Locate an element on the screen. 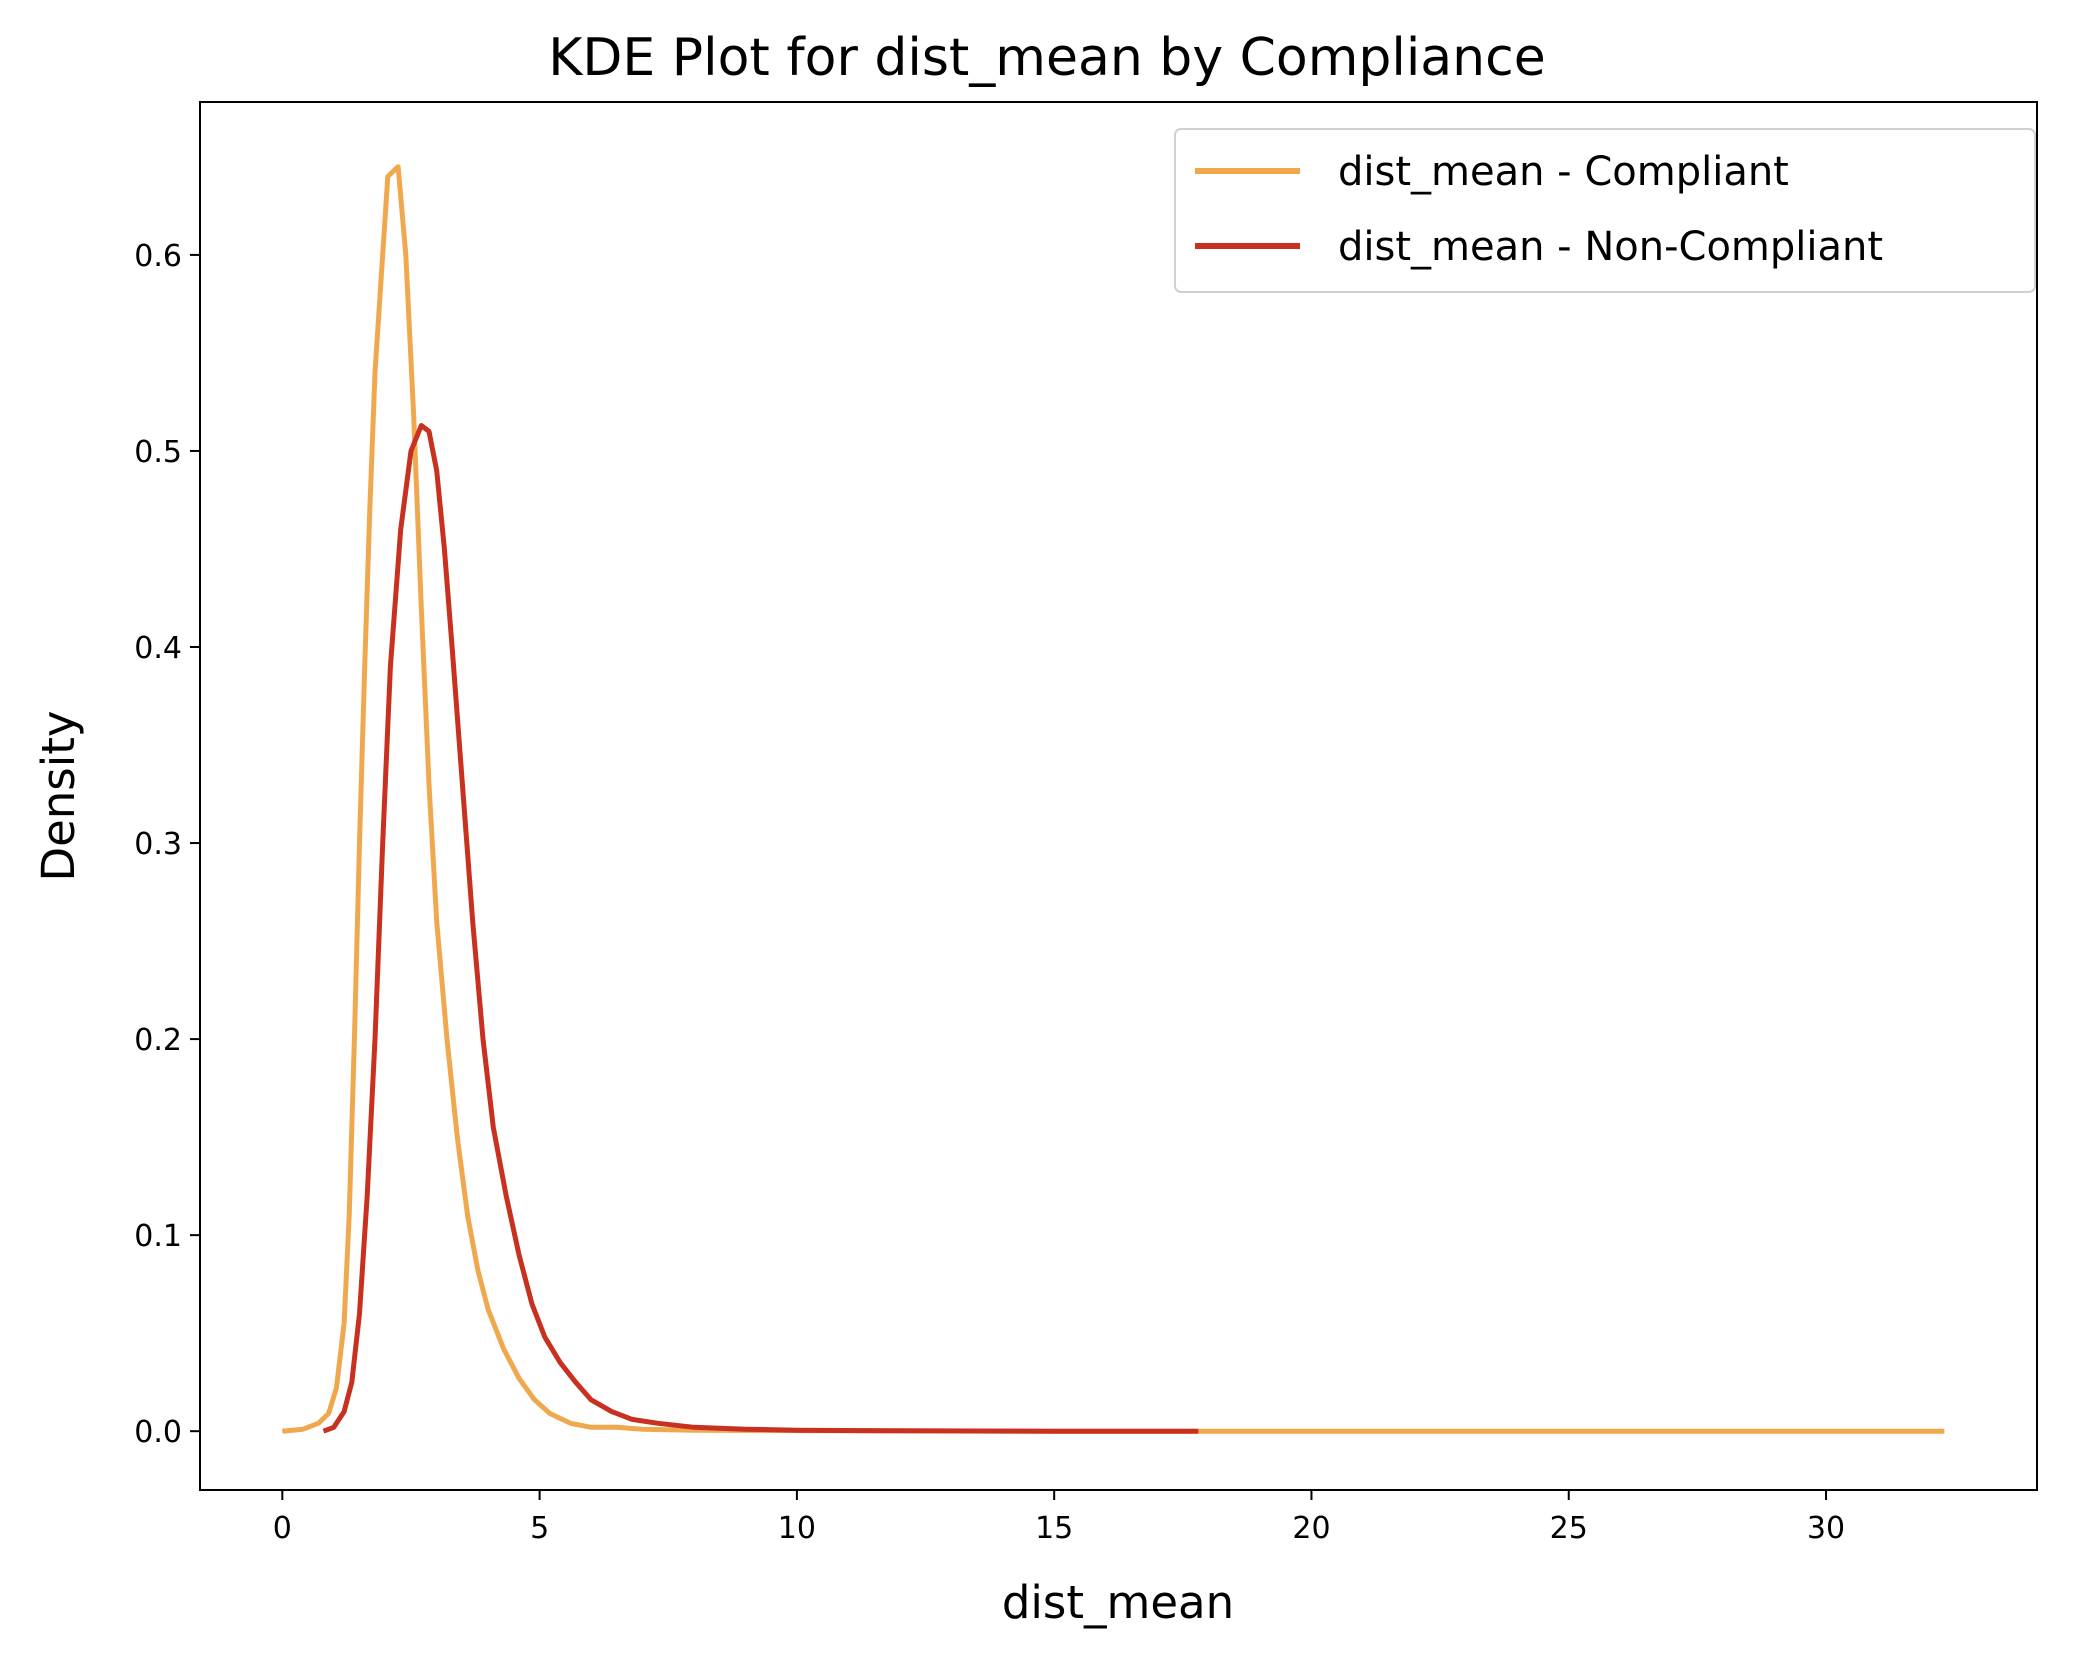  y-tick-label: 0.0 is located at coordinates (158, 1432).